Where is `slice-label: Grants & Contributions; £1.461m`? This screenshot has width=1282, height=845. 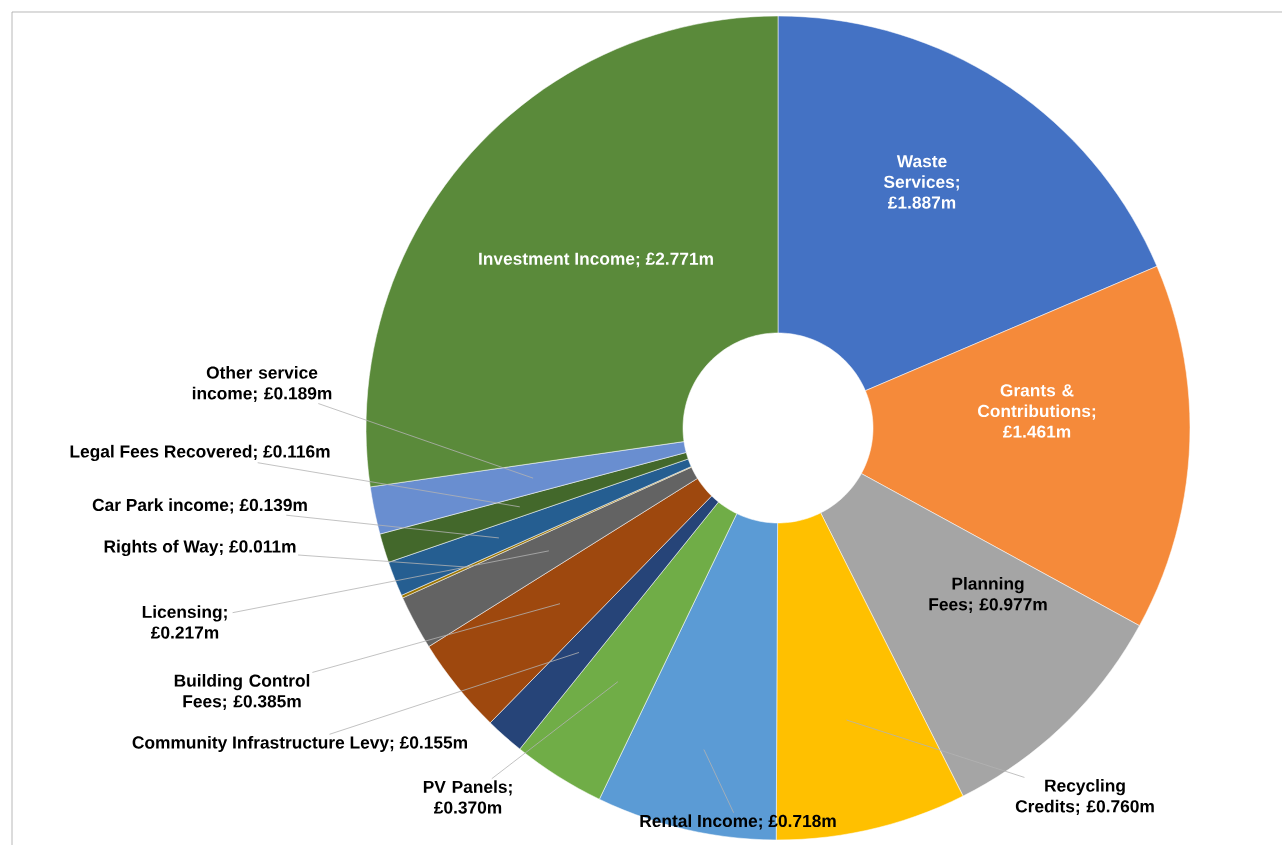
slice-label: Grants & Contributions; £1.461m is located at coordinates (1037, 411).